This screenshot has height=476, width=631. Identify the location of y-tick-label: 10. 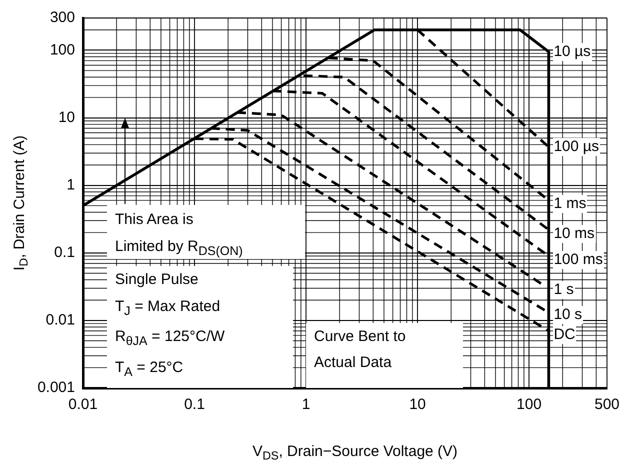
(66, 117).